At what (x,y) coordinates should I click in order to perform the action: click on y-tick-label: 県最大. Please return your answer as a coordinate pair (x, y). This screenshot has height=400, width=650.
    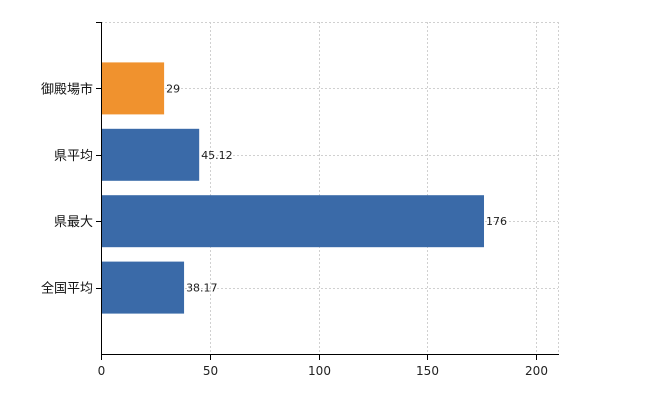
    Looking at the image, I should click on (73, 222).